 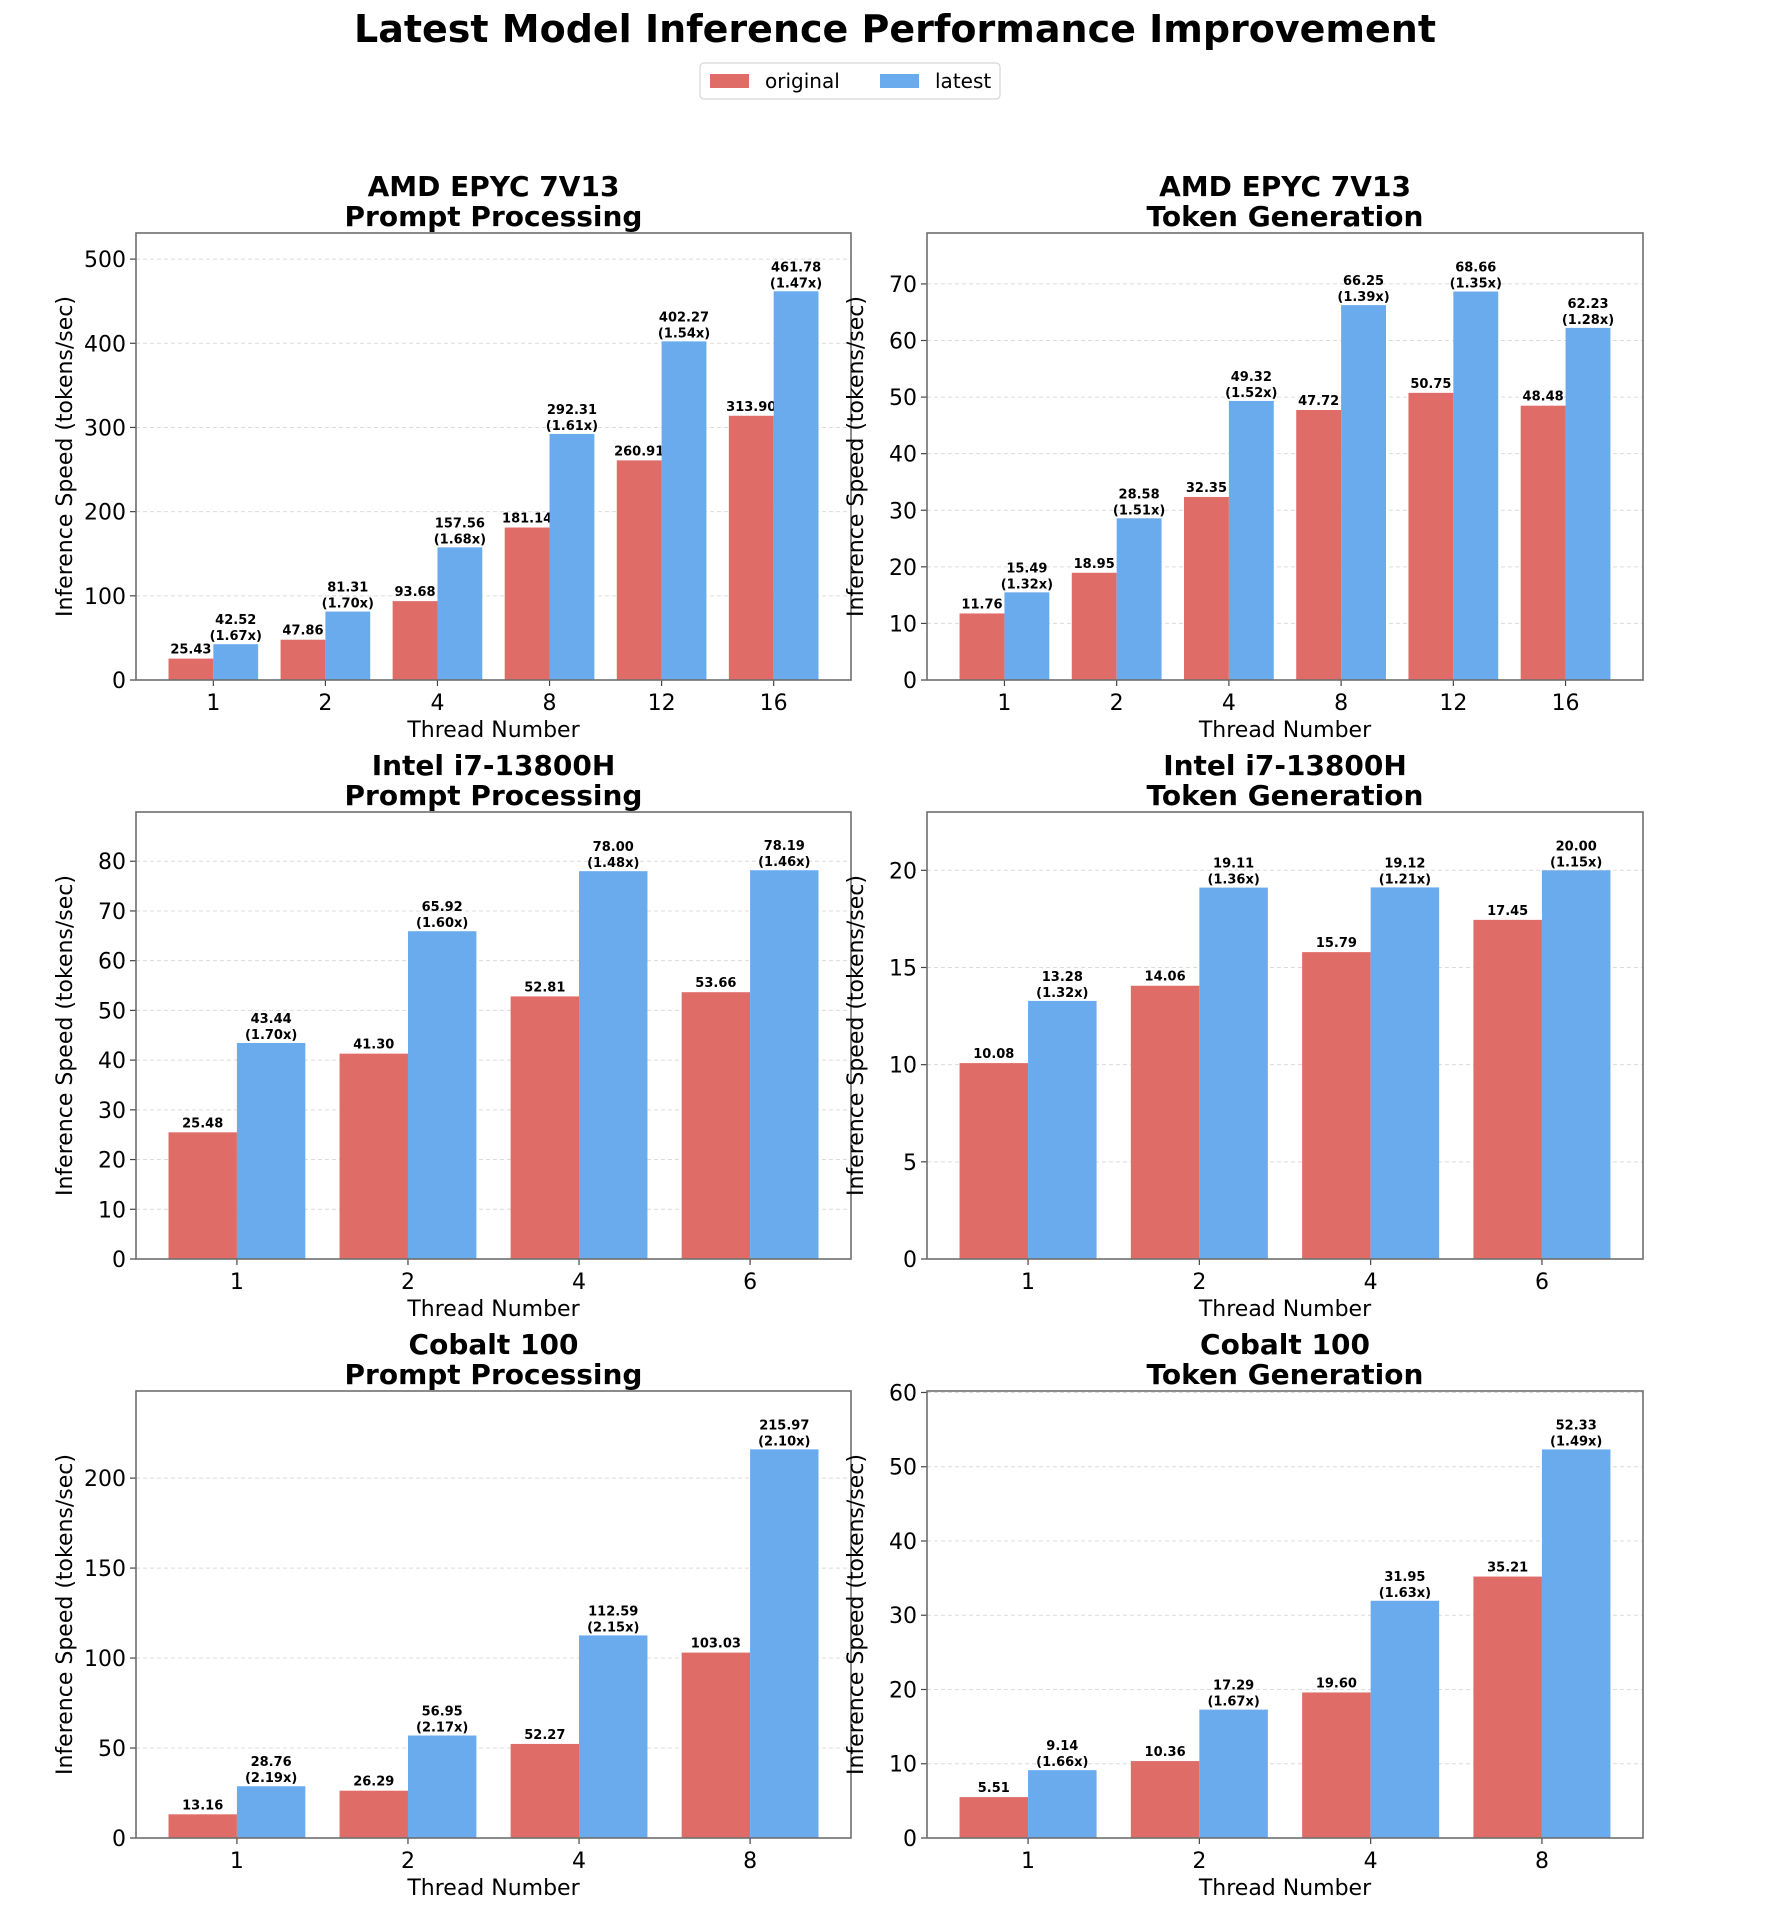 What do you see at coordinates (850, 81) in the screenshot?
I see `legend-box` at bounding box center [850, 81].